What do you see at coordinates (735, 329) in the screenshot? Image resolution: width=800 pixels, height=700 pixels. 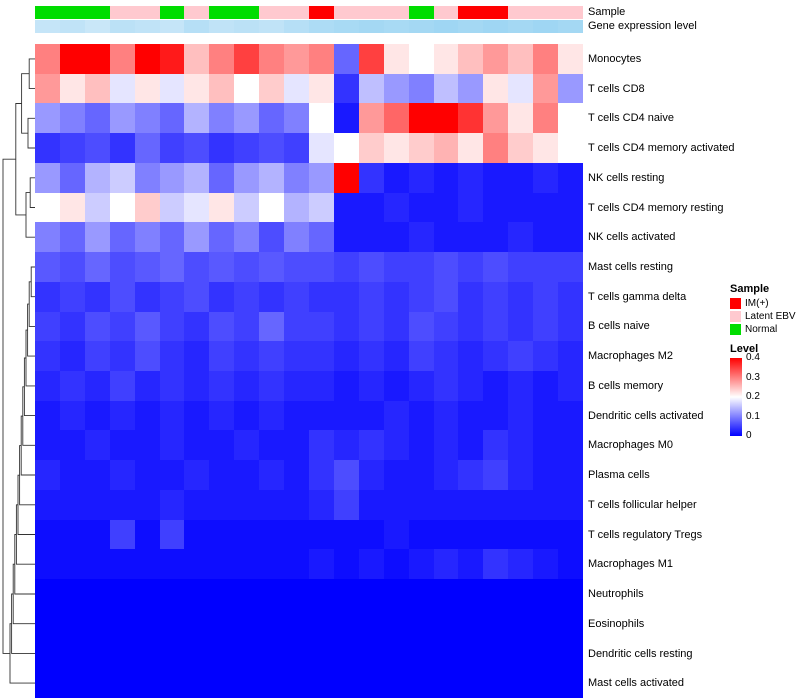 I see `legend-swatch` at bounding box center [735, 329].